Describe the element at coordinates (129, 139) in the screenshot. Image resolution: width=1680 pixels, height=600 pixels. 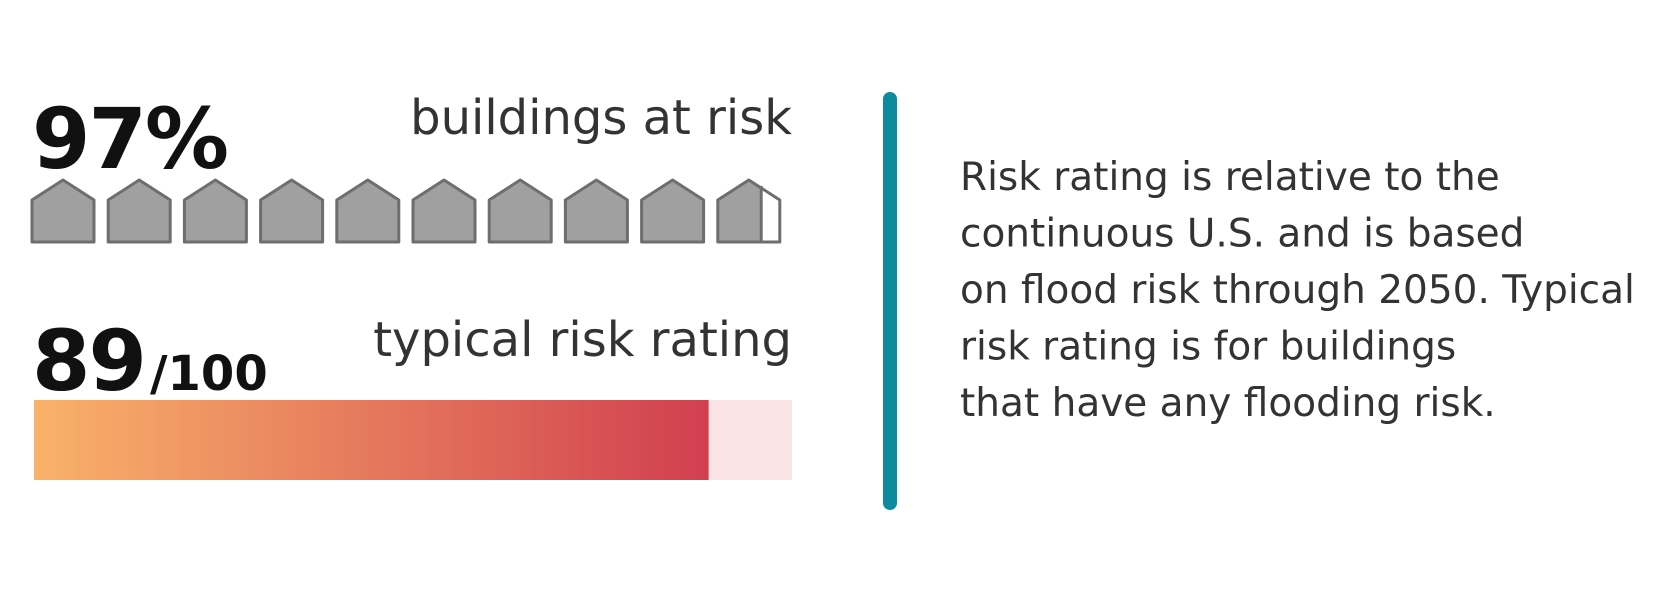
I see `buildings-value: 97%` at that location.